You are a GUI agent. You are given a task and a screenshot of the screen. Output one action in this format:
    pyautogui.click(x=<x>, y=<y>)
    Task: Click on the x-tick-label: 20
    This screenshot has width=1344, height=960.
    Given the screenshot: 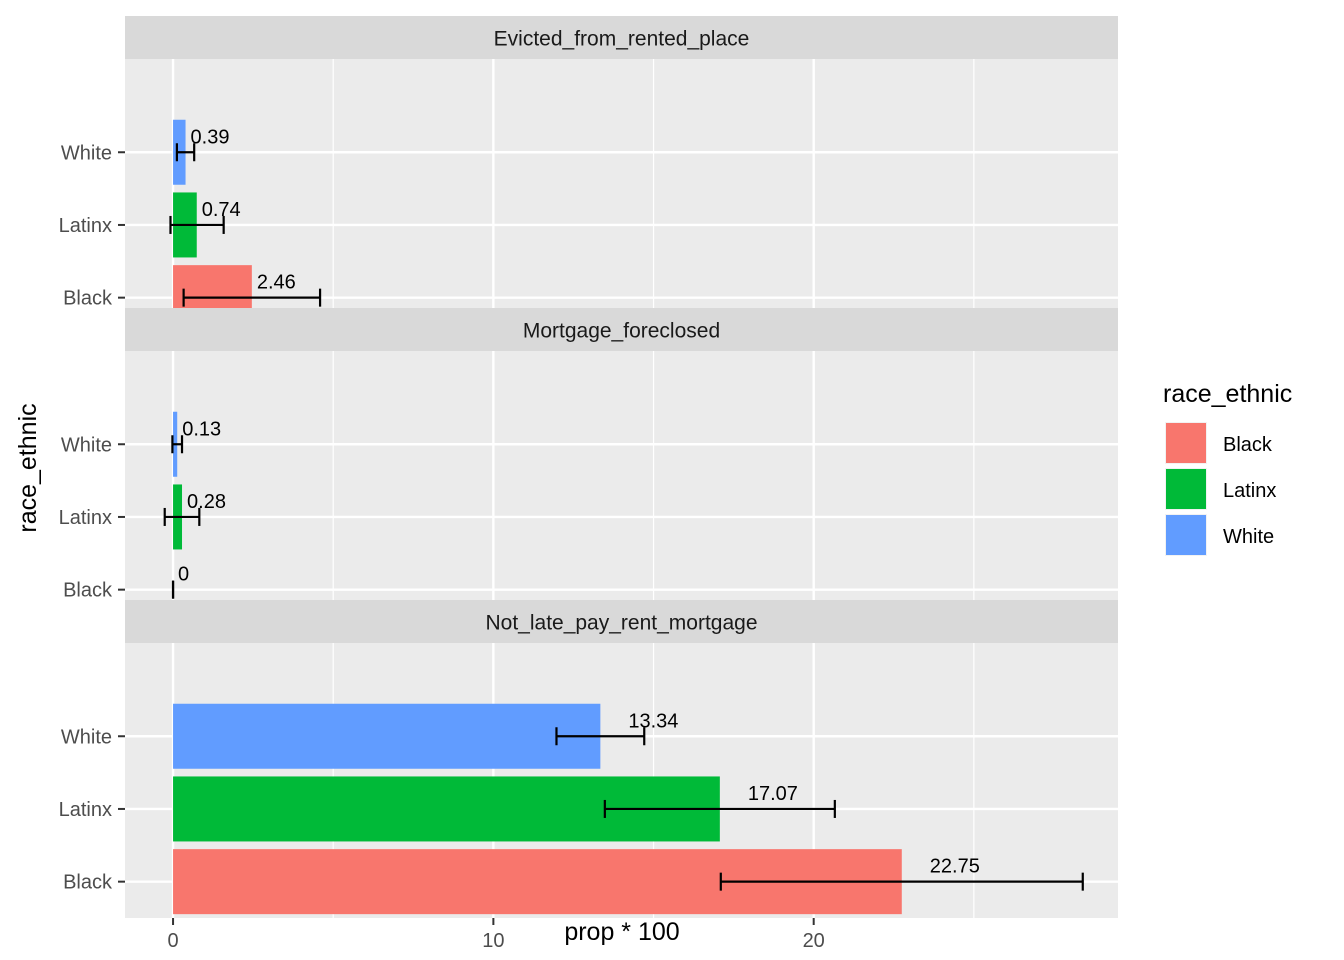 What is the action you would take?
    pyautogui.click(x=814, y=941)
    